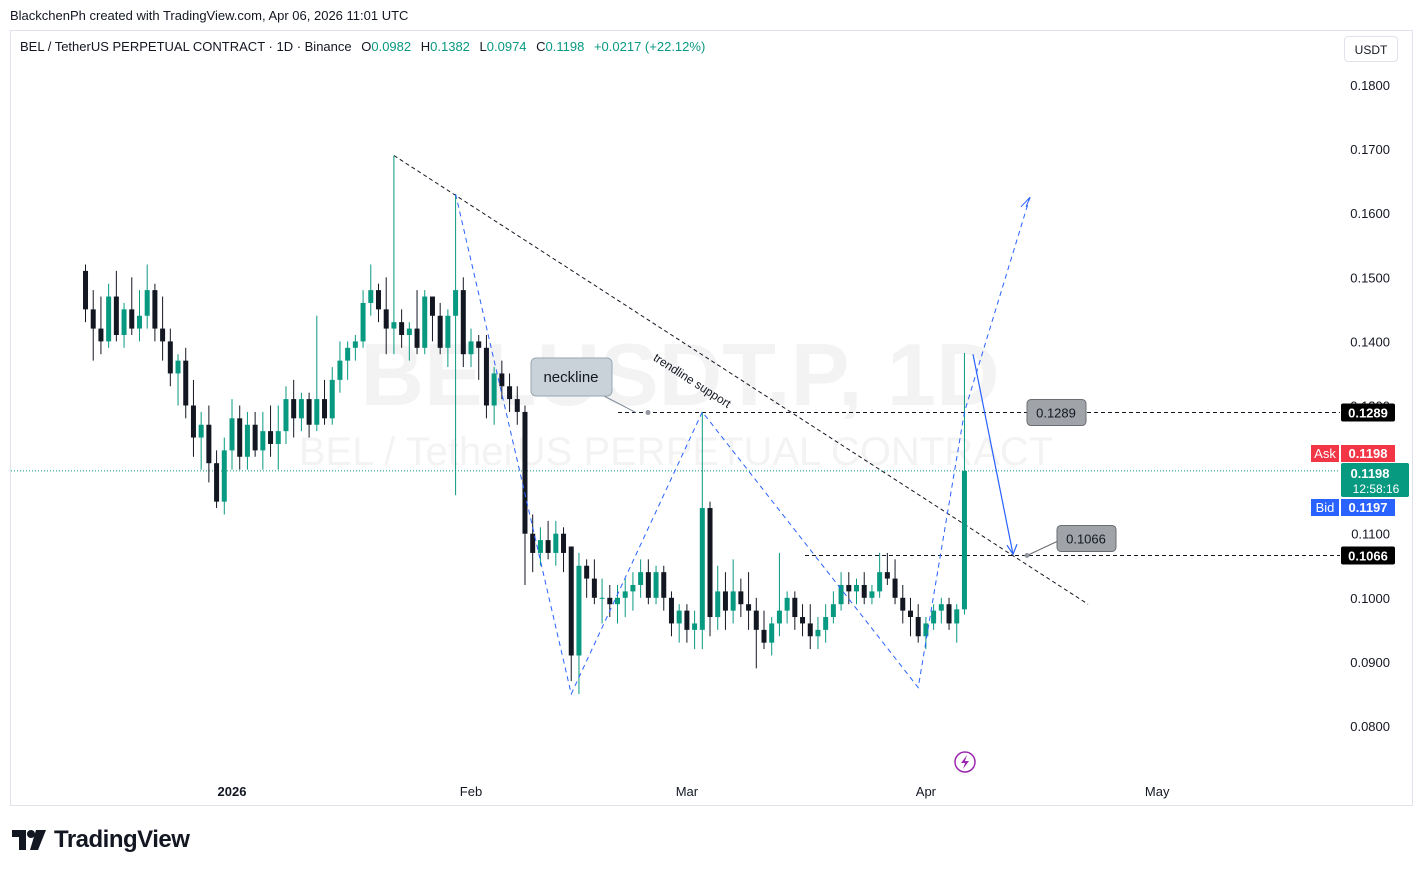 This screenshot has width=1425, height=875. I want to click on open-value: 0.0982, so click(391, 46).